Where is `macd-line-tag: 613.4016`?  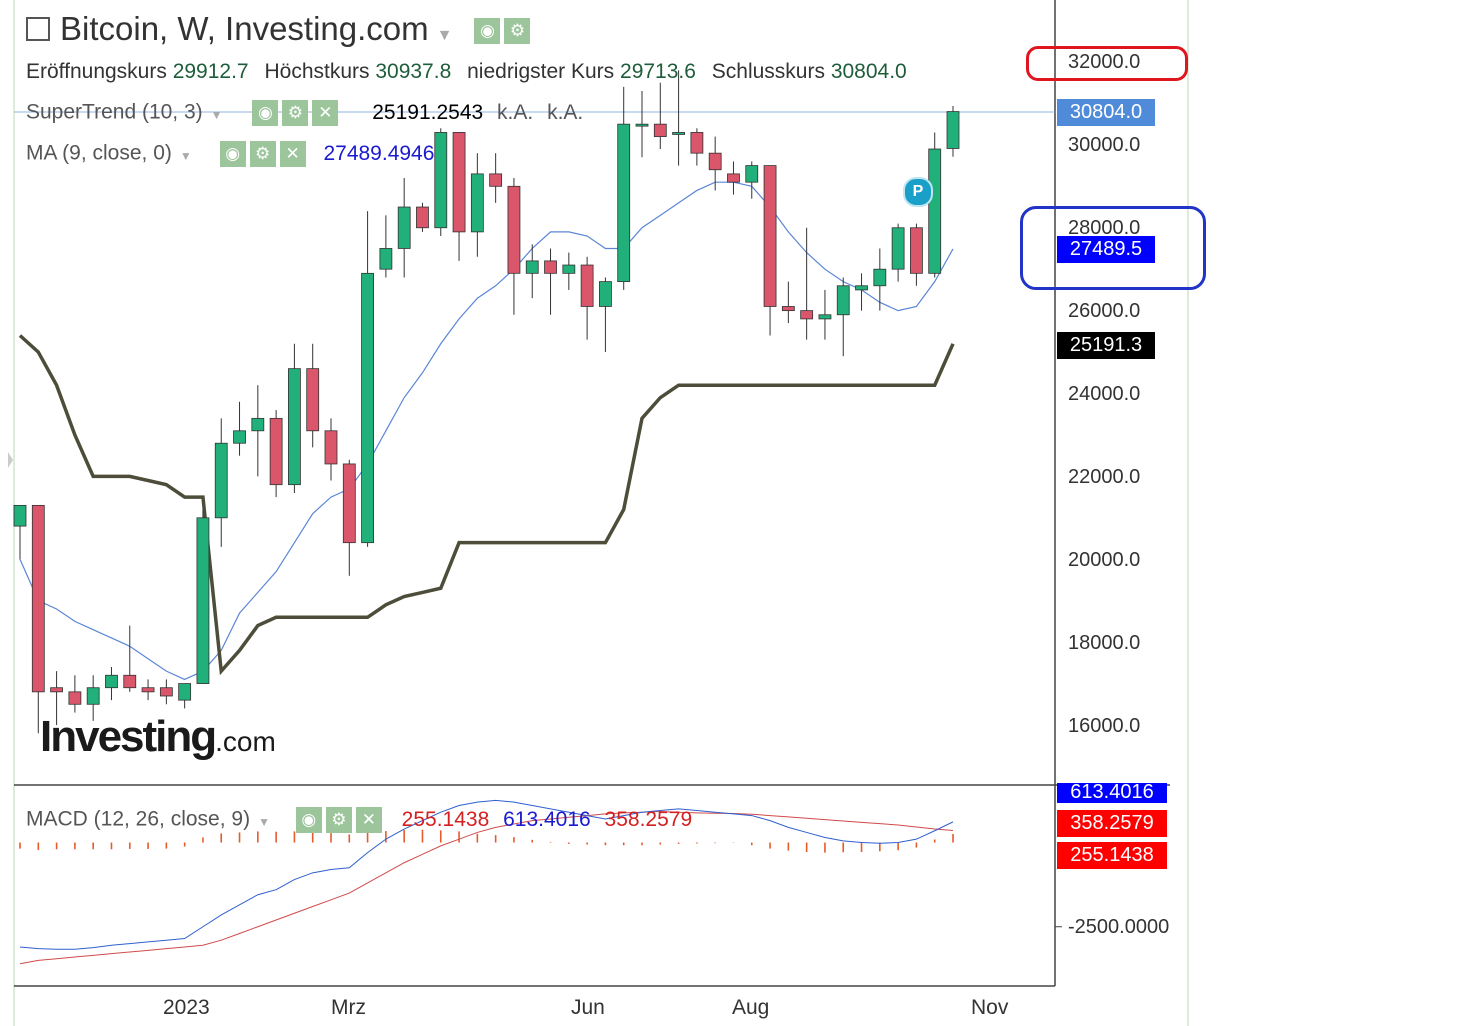 macd-line-tag: 613.4016 is located at coordinates (1112, 792).